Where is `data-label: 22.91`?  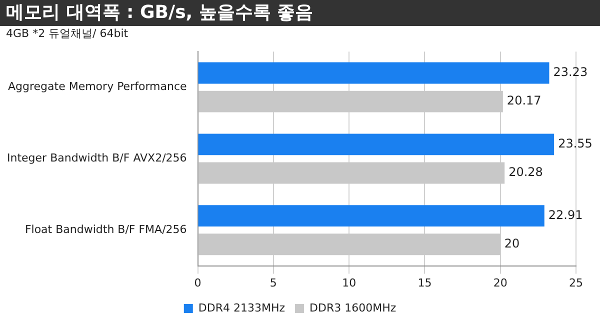 data-label: 22.91 is located at coordinates (565, 215).